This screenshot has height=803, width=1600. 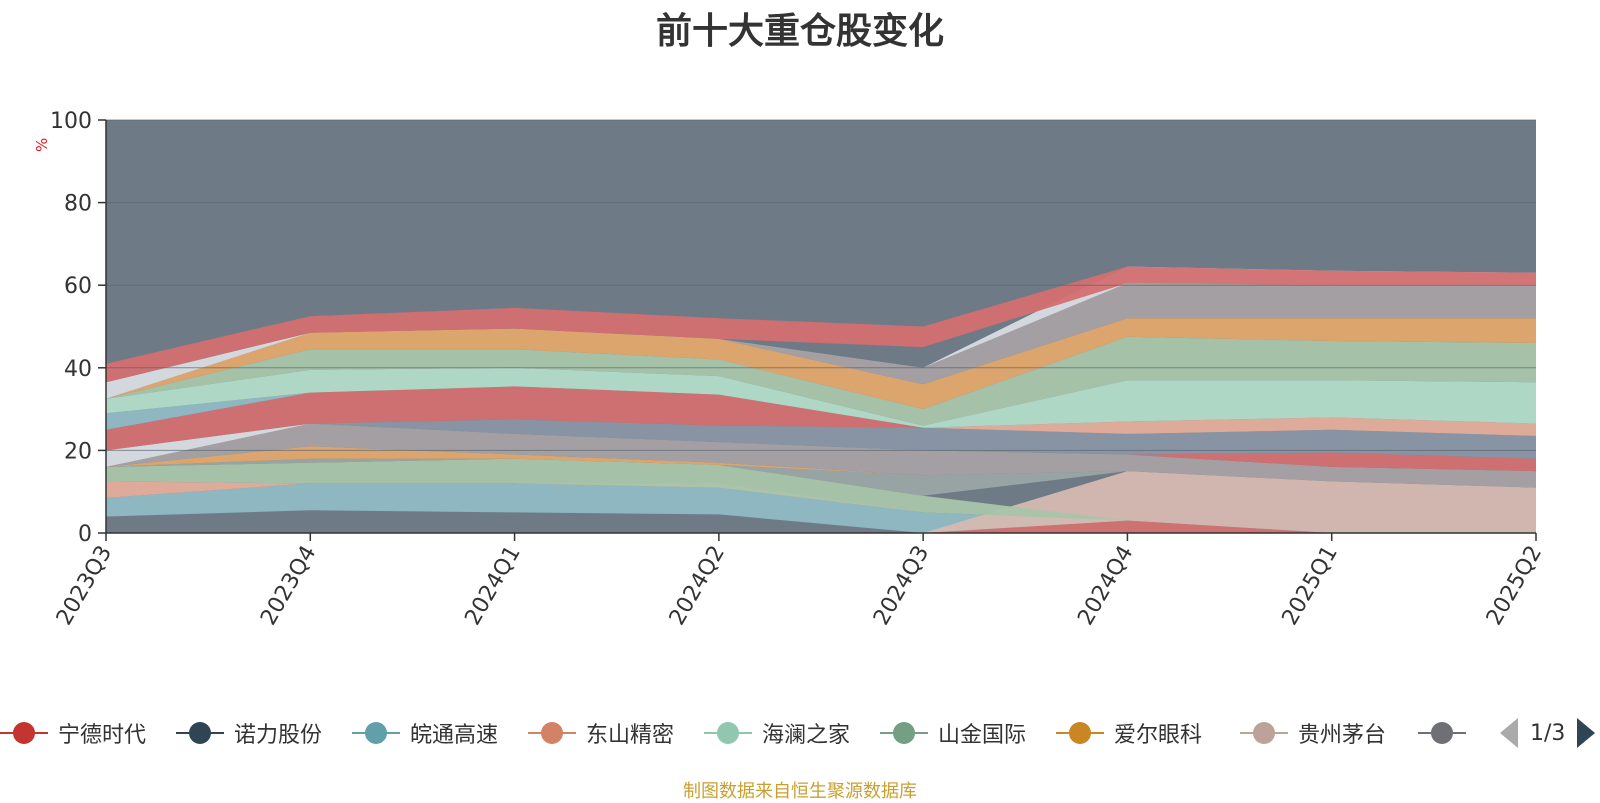 I want to click on legend-item: 海澜之家, so click(x=777, y=733).